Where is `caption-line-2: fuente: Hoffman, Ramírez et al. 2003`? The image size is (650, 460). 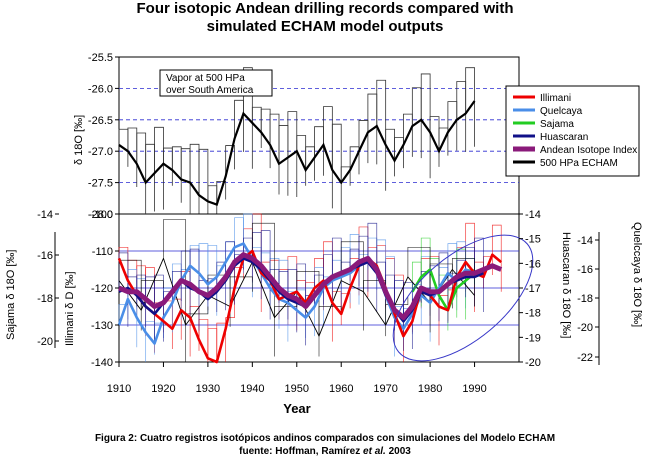 caption-line-2: fuente: Hoffman, Ramírez et al. 2003 is located at coordinates (325, 451).